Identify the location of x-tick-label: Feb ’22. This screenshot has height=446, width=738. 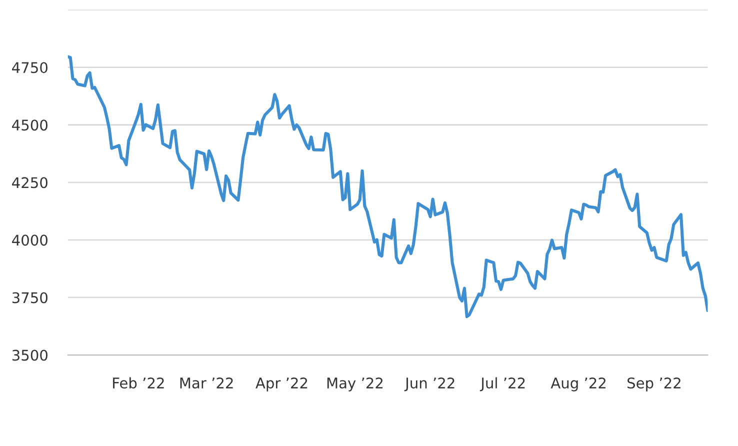
(138, 383).